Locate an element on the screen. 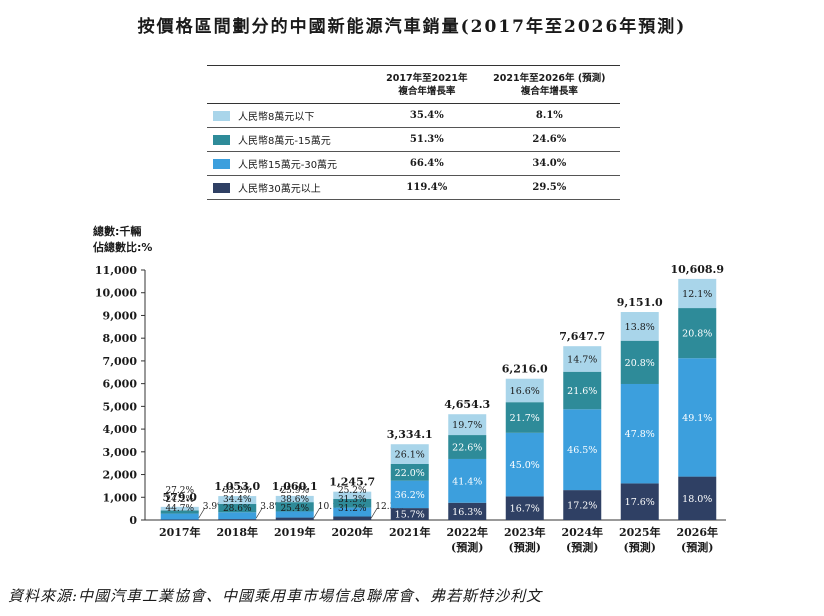 Image resolution: width=824 pixels, height=616 pixels. segment-label: 17.2% is located at coordinates (582, 506).